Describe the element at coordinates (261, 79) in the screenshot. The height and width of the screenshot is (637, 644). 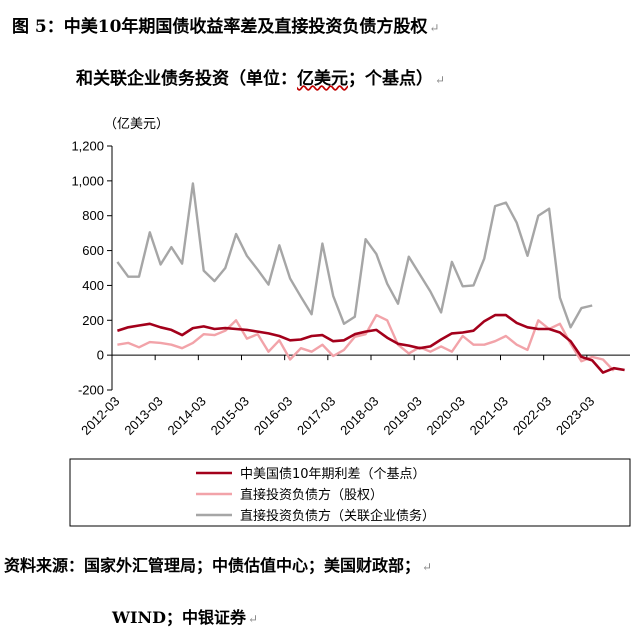
I see `figure-caption-line2: 和关联企业债务投资（单位：亿美元；个基点） ↵` at that location.